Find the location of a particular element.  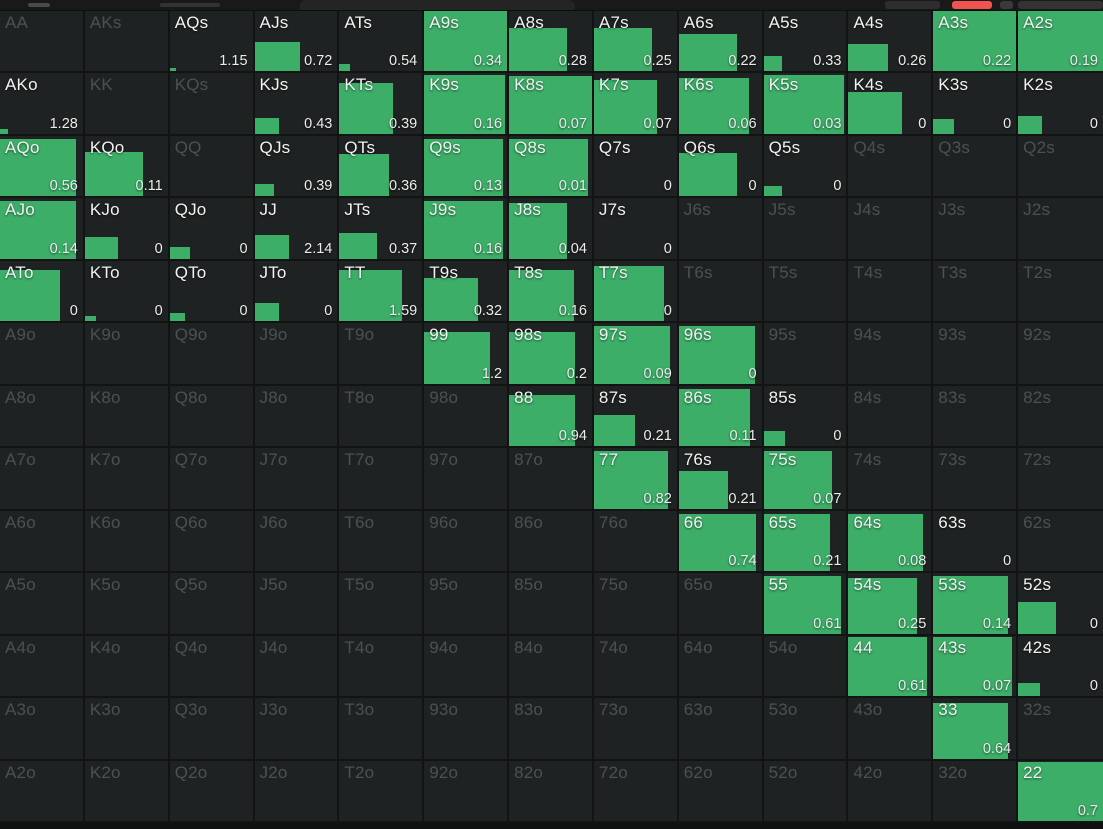

cell-86s: 86s 0.11 is located at coordinates (721, 417).